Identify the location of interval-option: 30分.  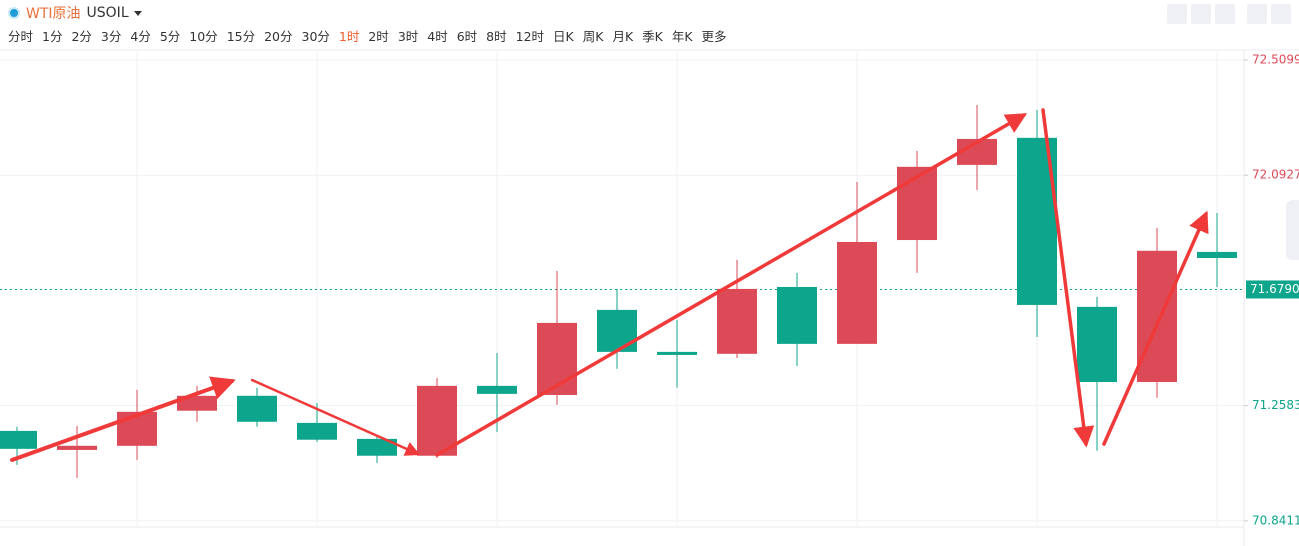
(315, 36).